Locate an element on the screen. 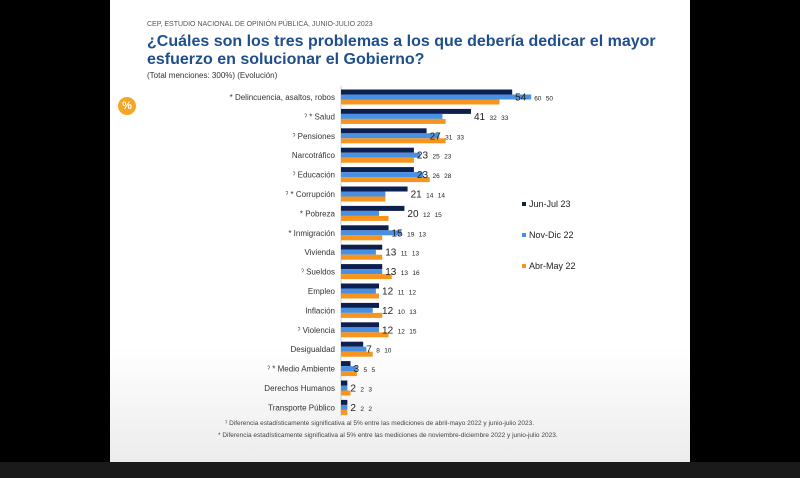 Image resolution: width=800 pixels, height=478 pixels. data-label: 41 is located at coordinates (480, 117).